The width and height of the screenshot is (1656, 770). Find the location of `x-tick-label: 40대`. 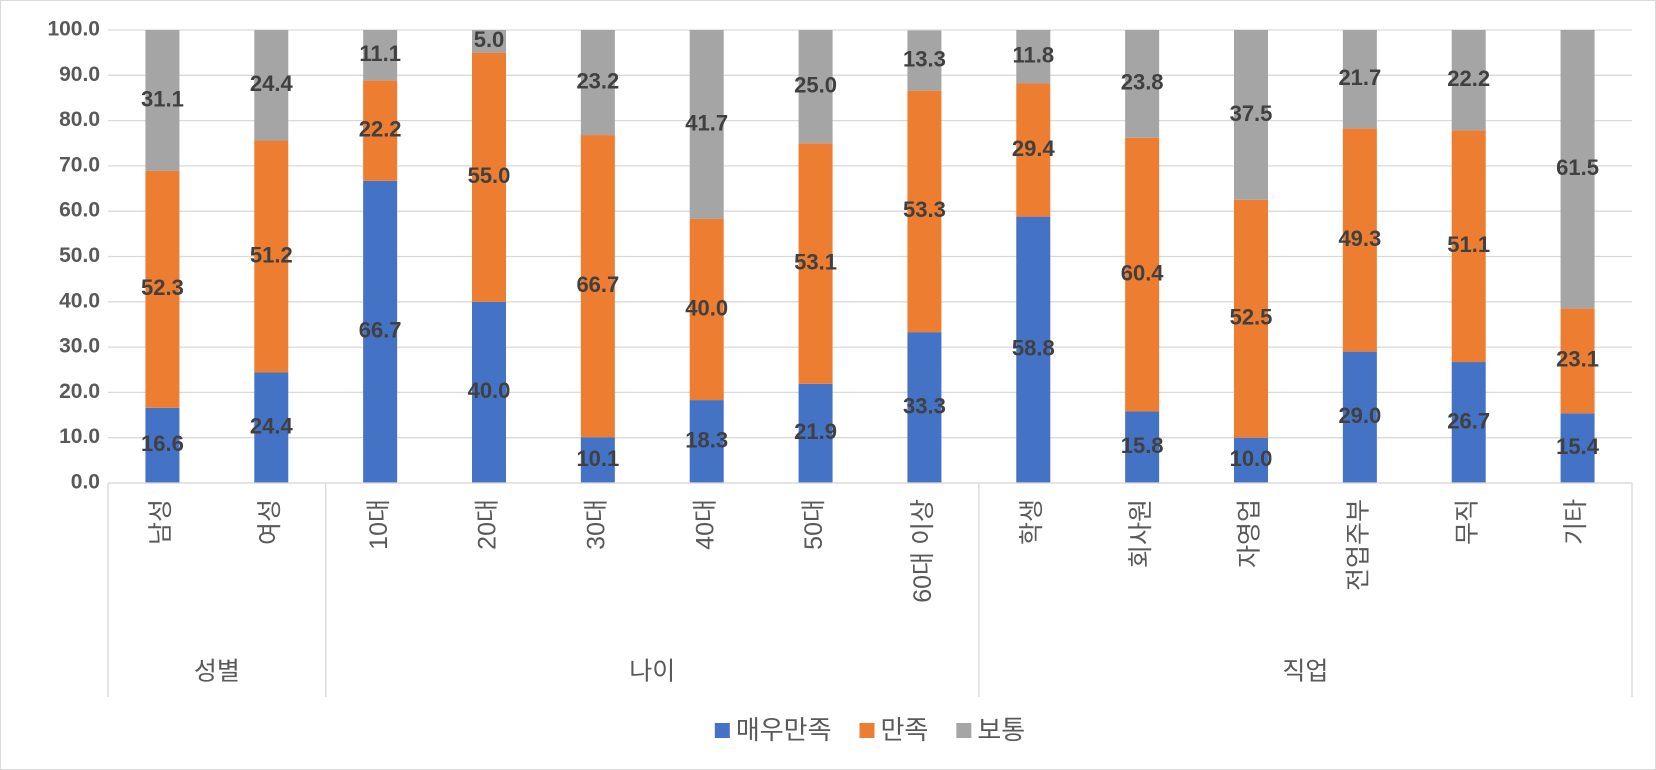

x-tick-label: 40대 is located at coordinates (705, 524).